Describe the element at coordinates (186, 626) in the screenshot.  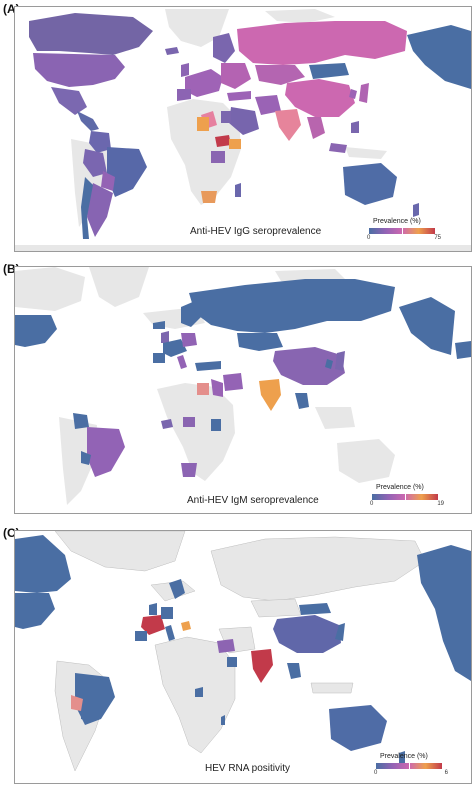
I see `hungary` at that location.